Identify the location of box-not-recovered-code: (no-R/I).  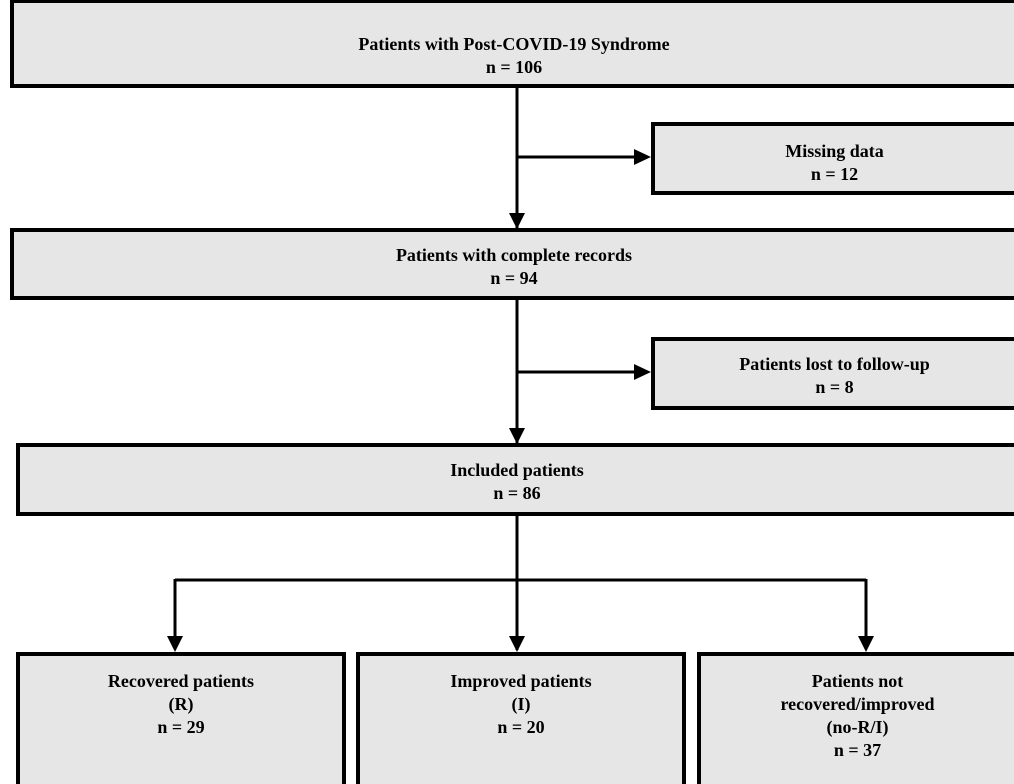
(857, 727).